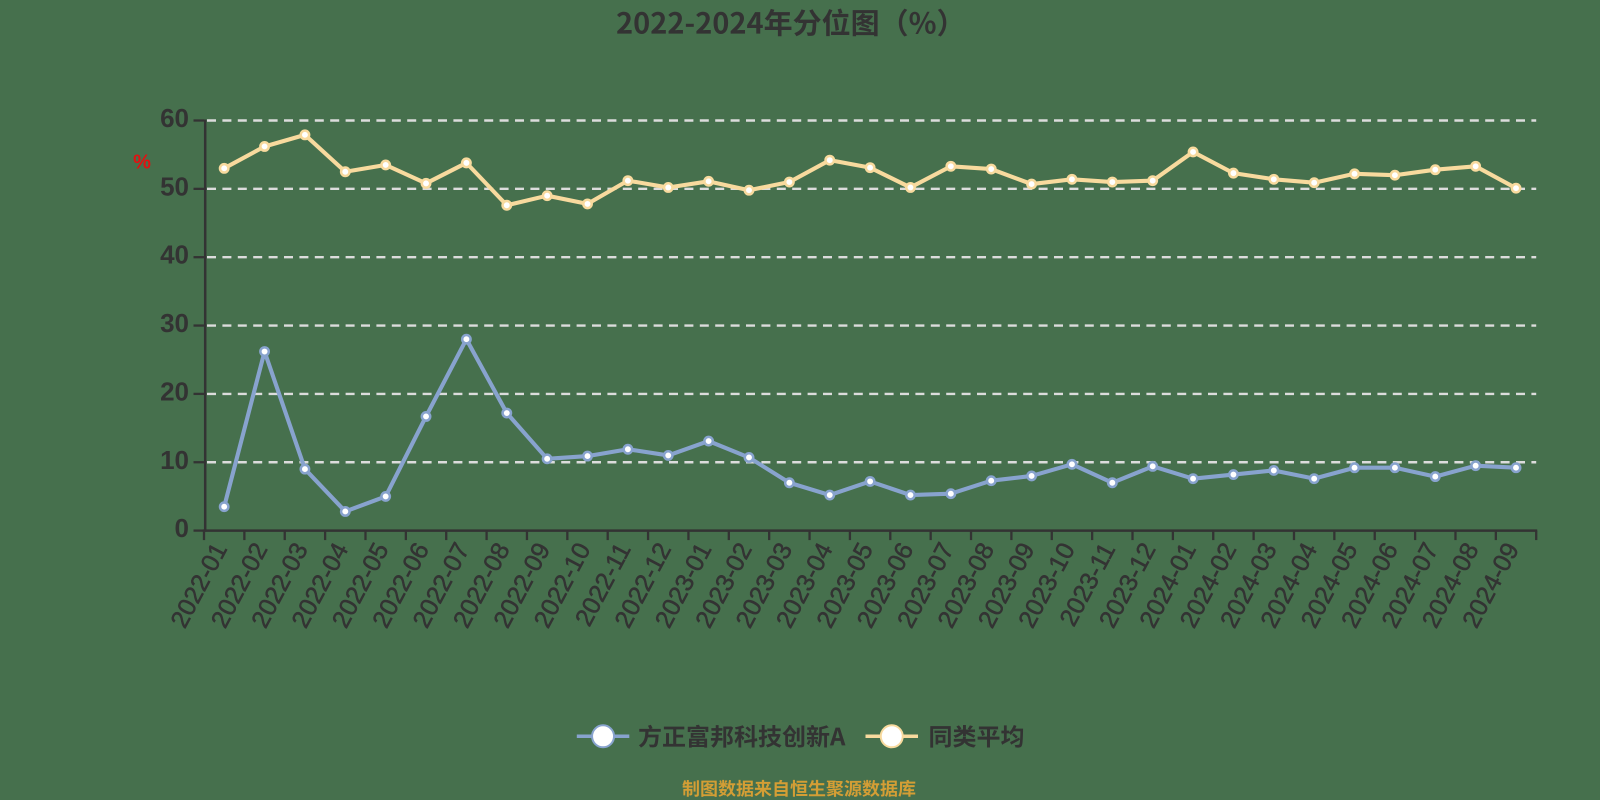 Image resolution: width=1600 pixels, height=800 pixels. Describe the element at coordinates (174, 460) in the screenshot. I see `svg-text: 10` at that location.